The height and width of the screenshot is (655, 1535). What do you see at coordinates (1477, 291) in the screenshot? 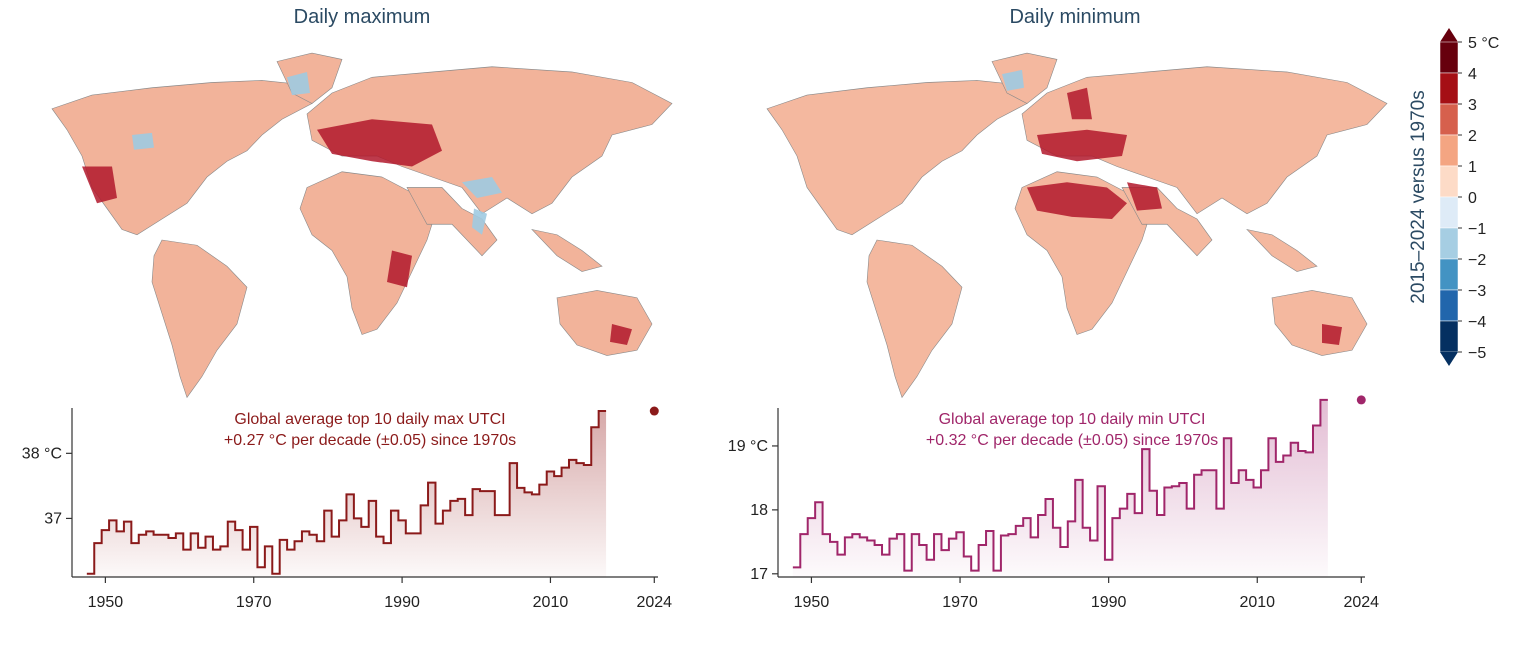
I see `colorbar-label: −3` at bounding box center [1477, 291].